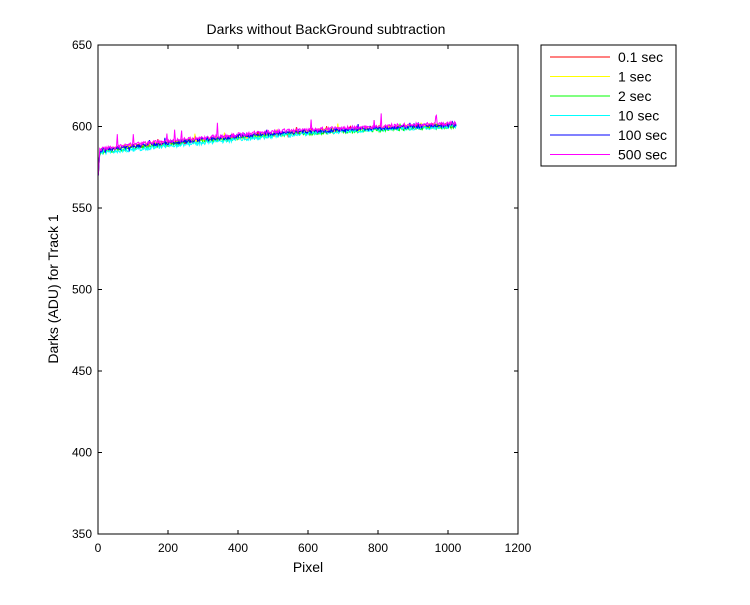 The image size is (750, 605). Describe the element at coordinates (82, 534) in the screenshot. I see `y-tick-label: 350` at that location.